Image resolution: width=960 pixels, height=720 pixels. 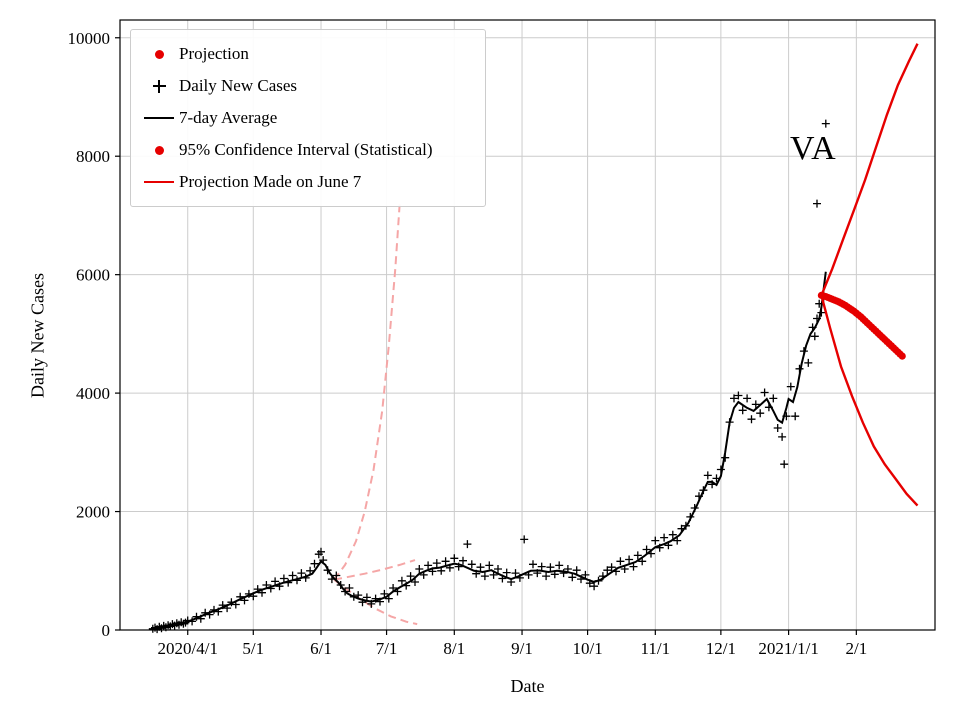 I want to click on red-line-icon, so click(x=159, y=182).